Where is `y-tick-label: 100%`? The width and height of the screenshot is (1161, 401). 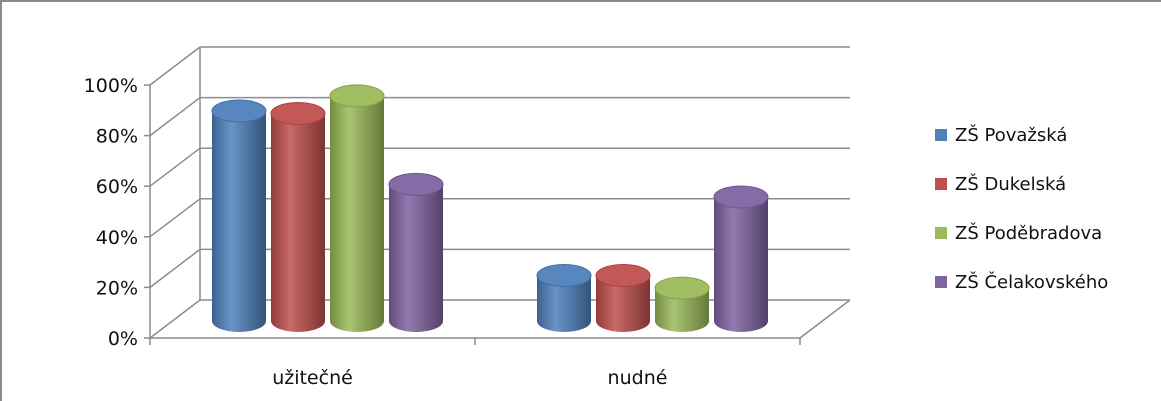 y-tick-label: 100% is located at coordinates (111, 86).